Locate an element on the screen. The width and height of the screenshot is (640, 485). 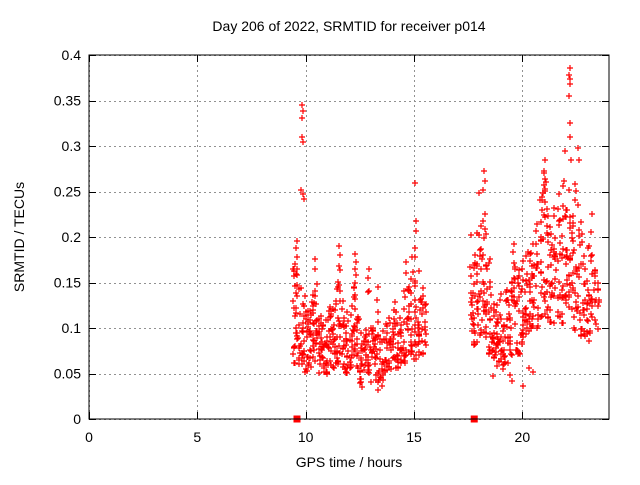
y-tick-label: 0.25 is located at coordinates (67, 192).